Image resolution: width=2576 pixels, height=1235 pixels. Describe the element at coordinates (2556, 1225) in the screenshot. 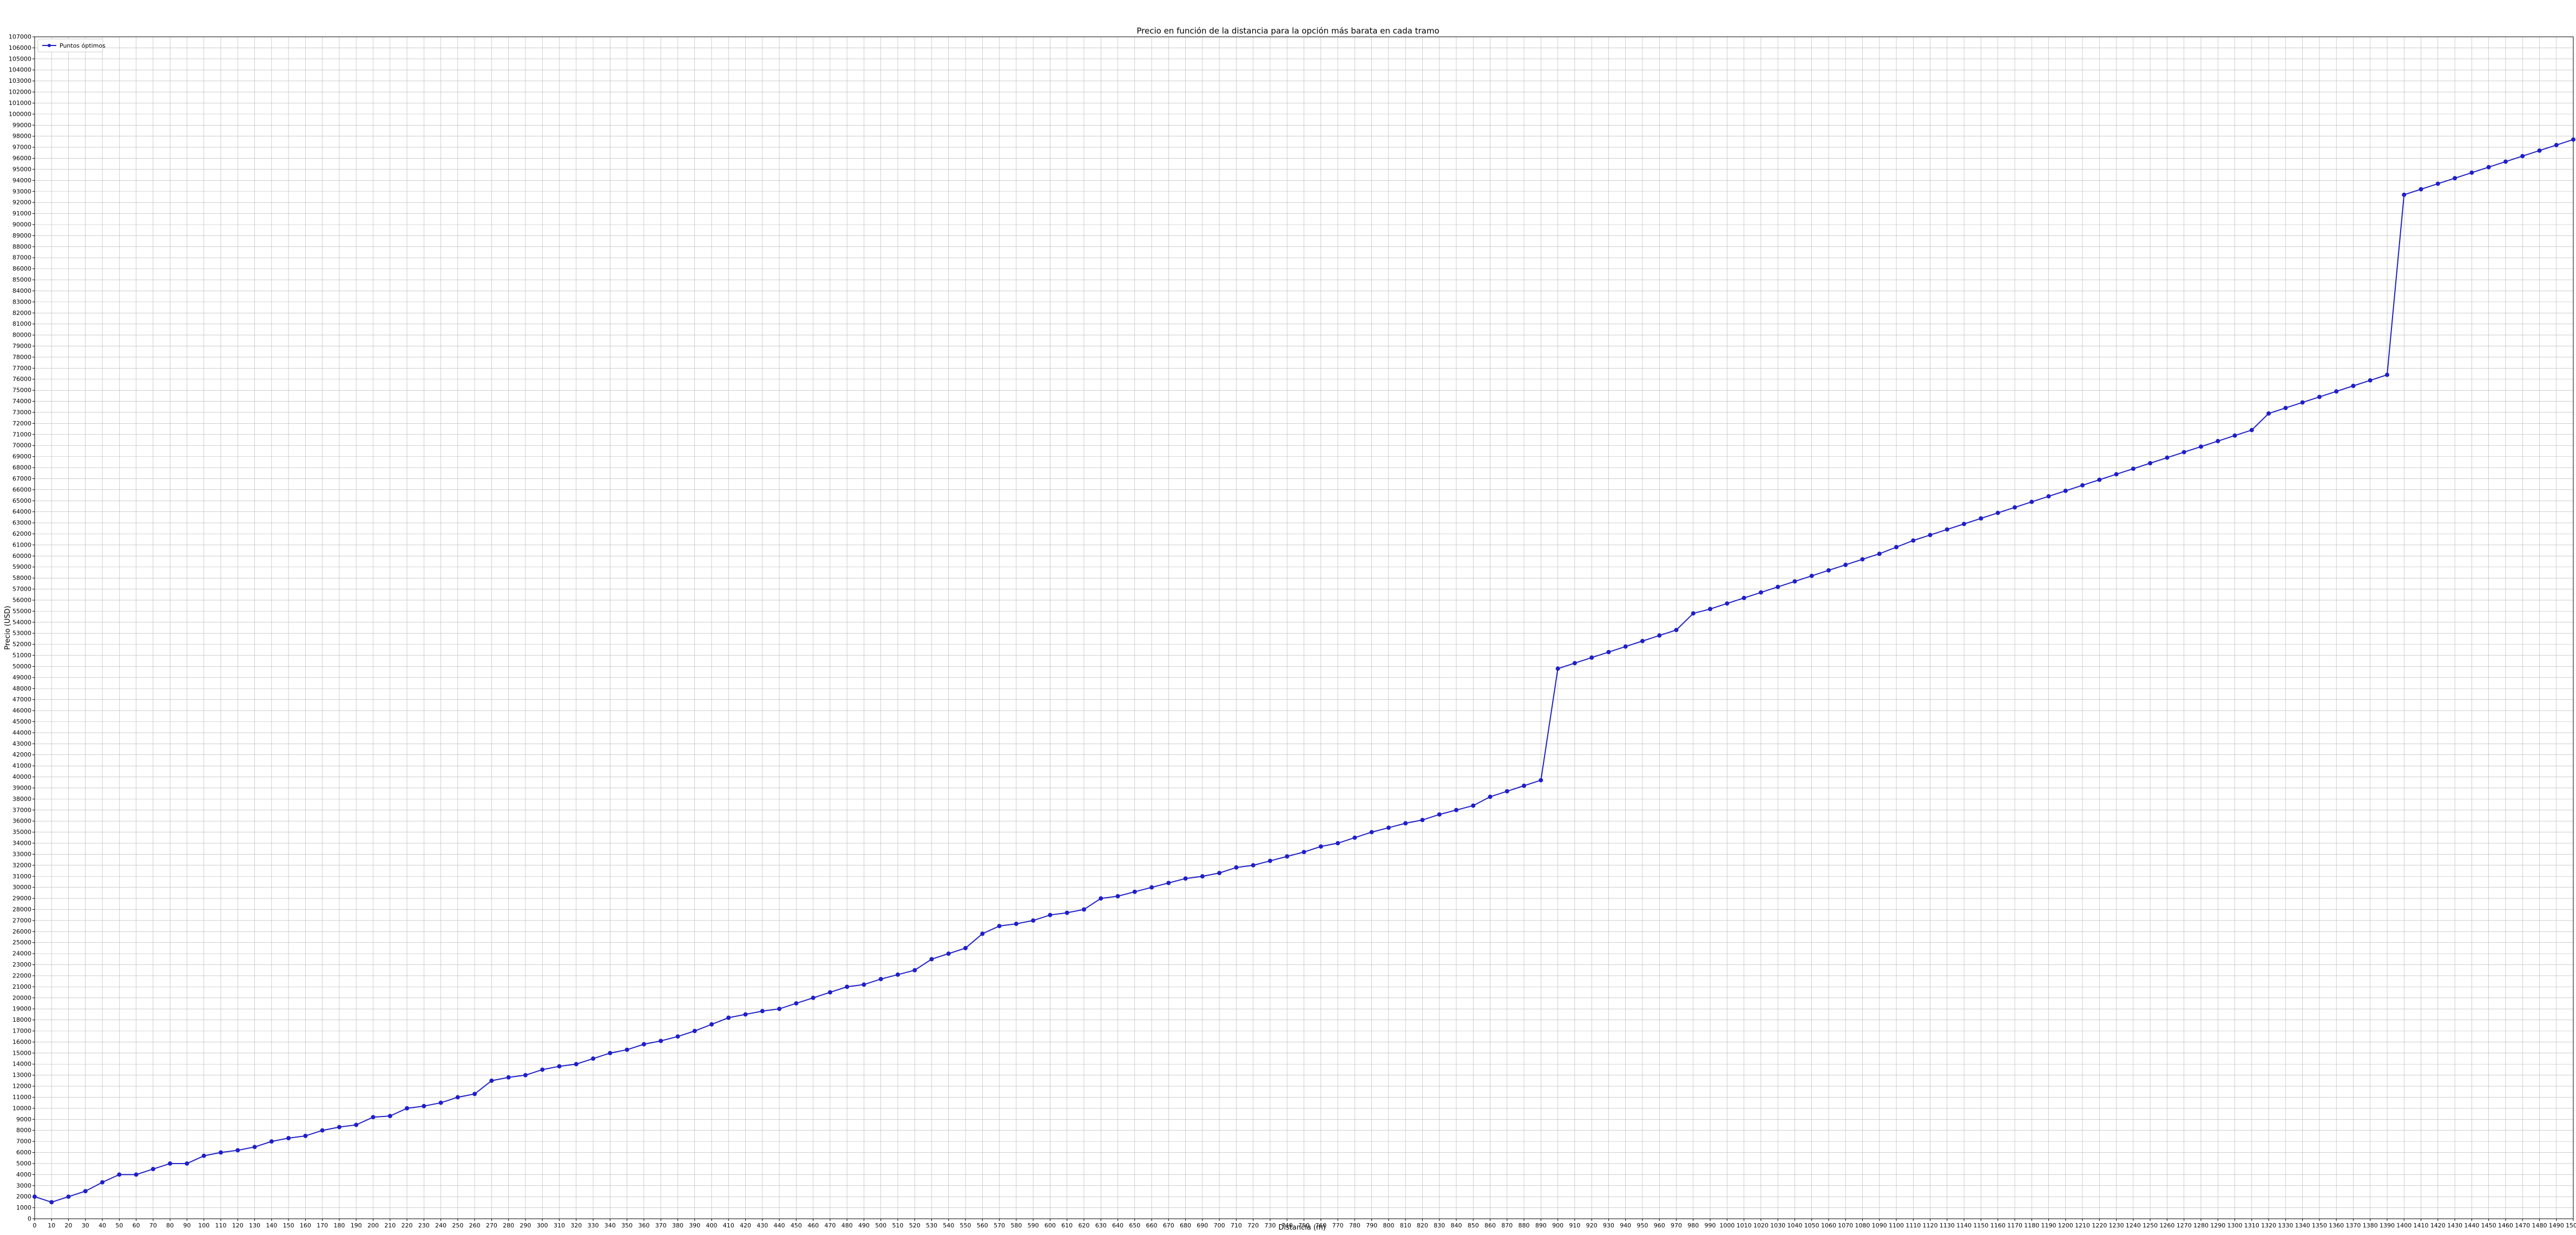

I see `x-tick-label: 1490` at that location.